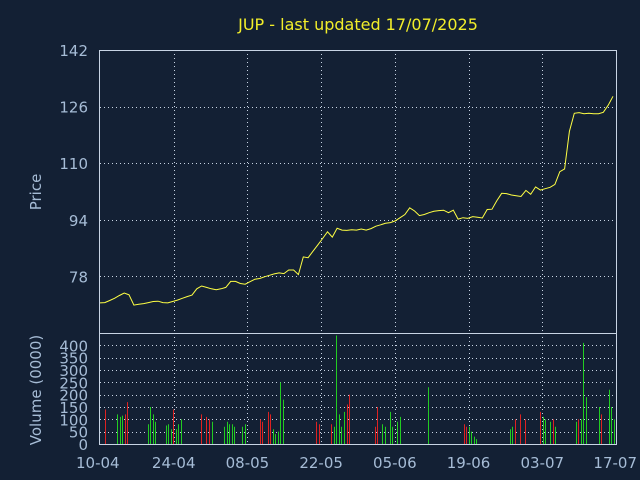 The image size is (640, 480). What do you see at coordinates (73, 346) in the screenshot?
I see `volume-tick-label: 400` at bounding box center [73, 346].